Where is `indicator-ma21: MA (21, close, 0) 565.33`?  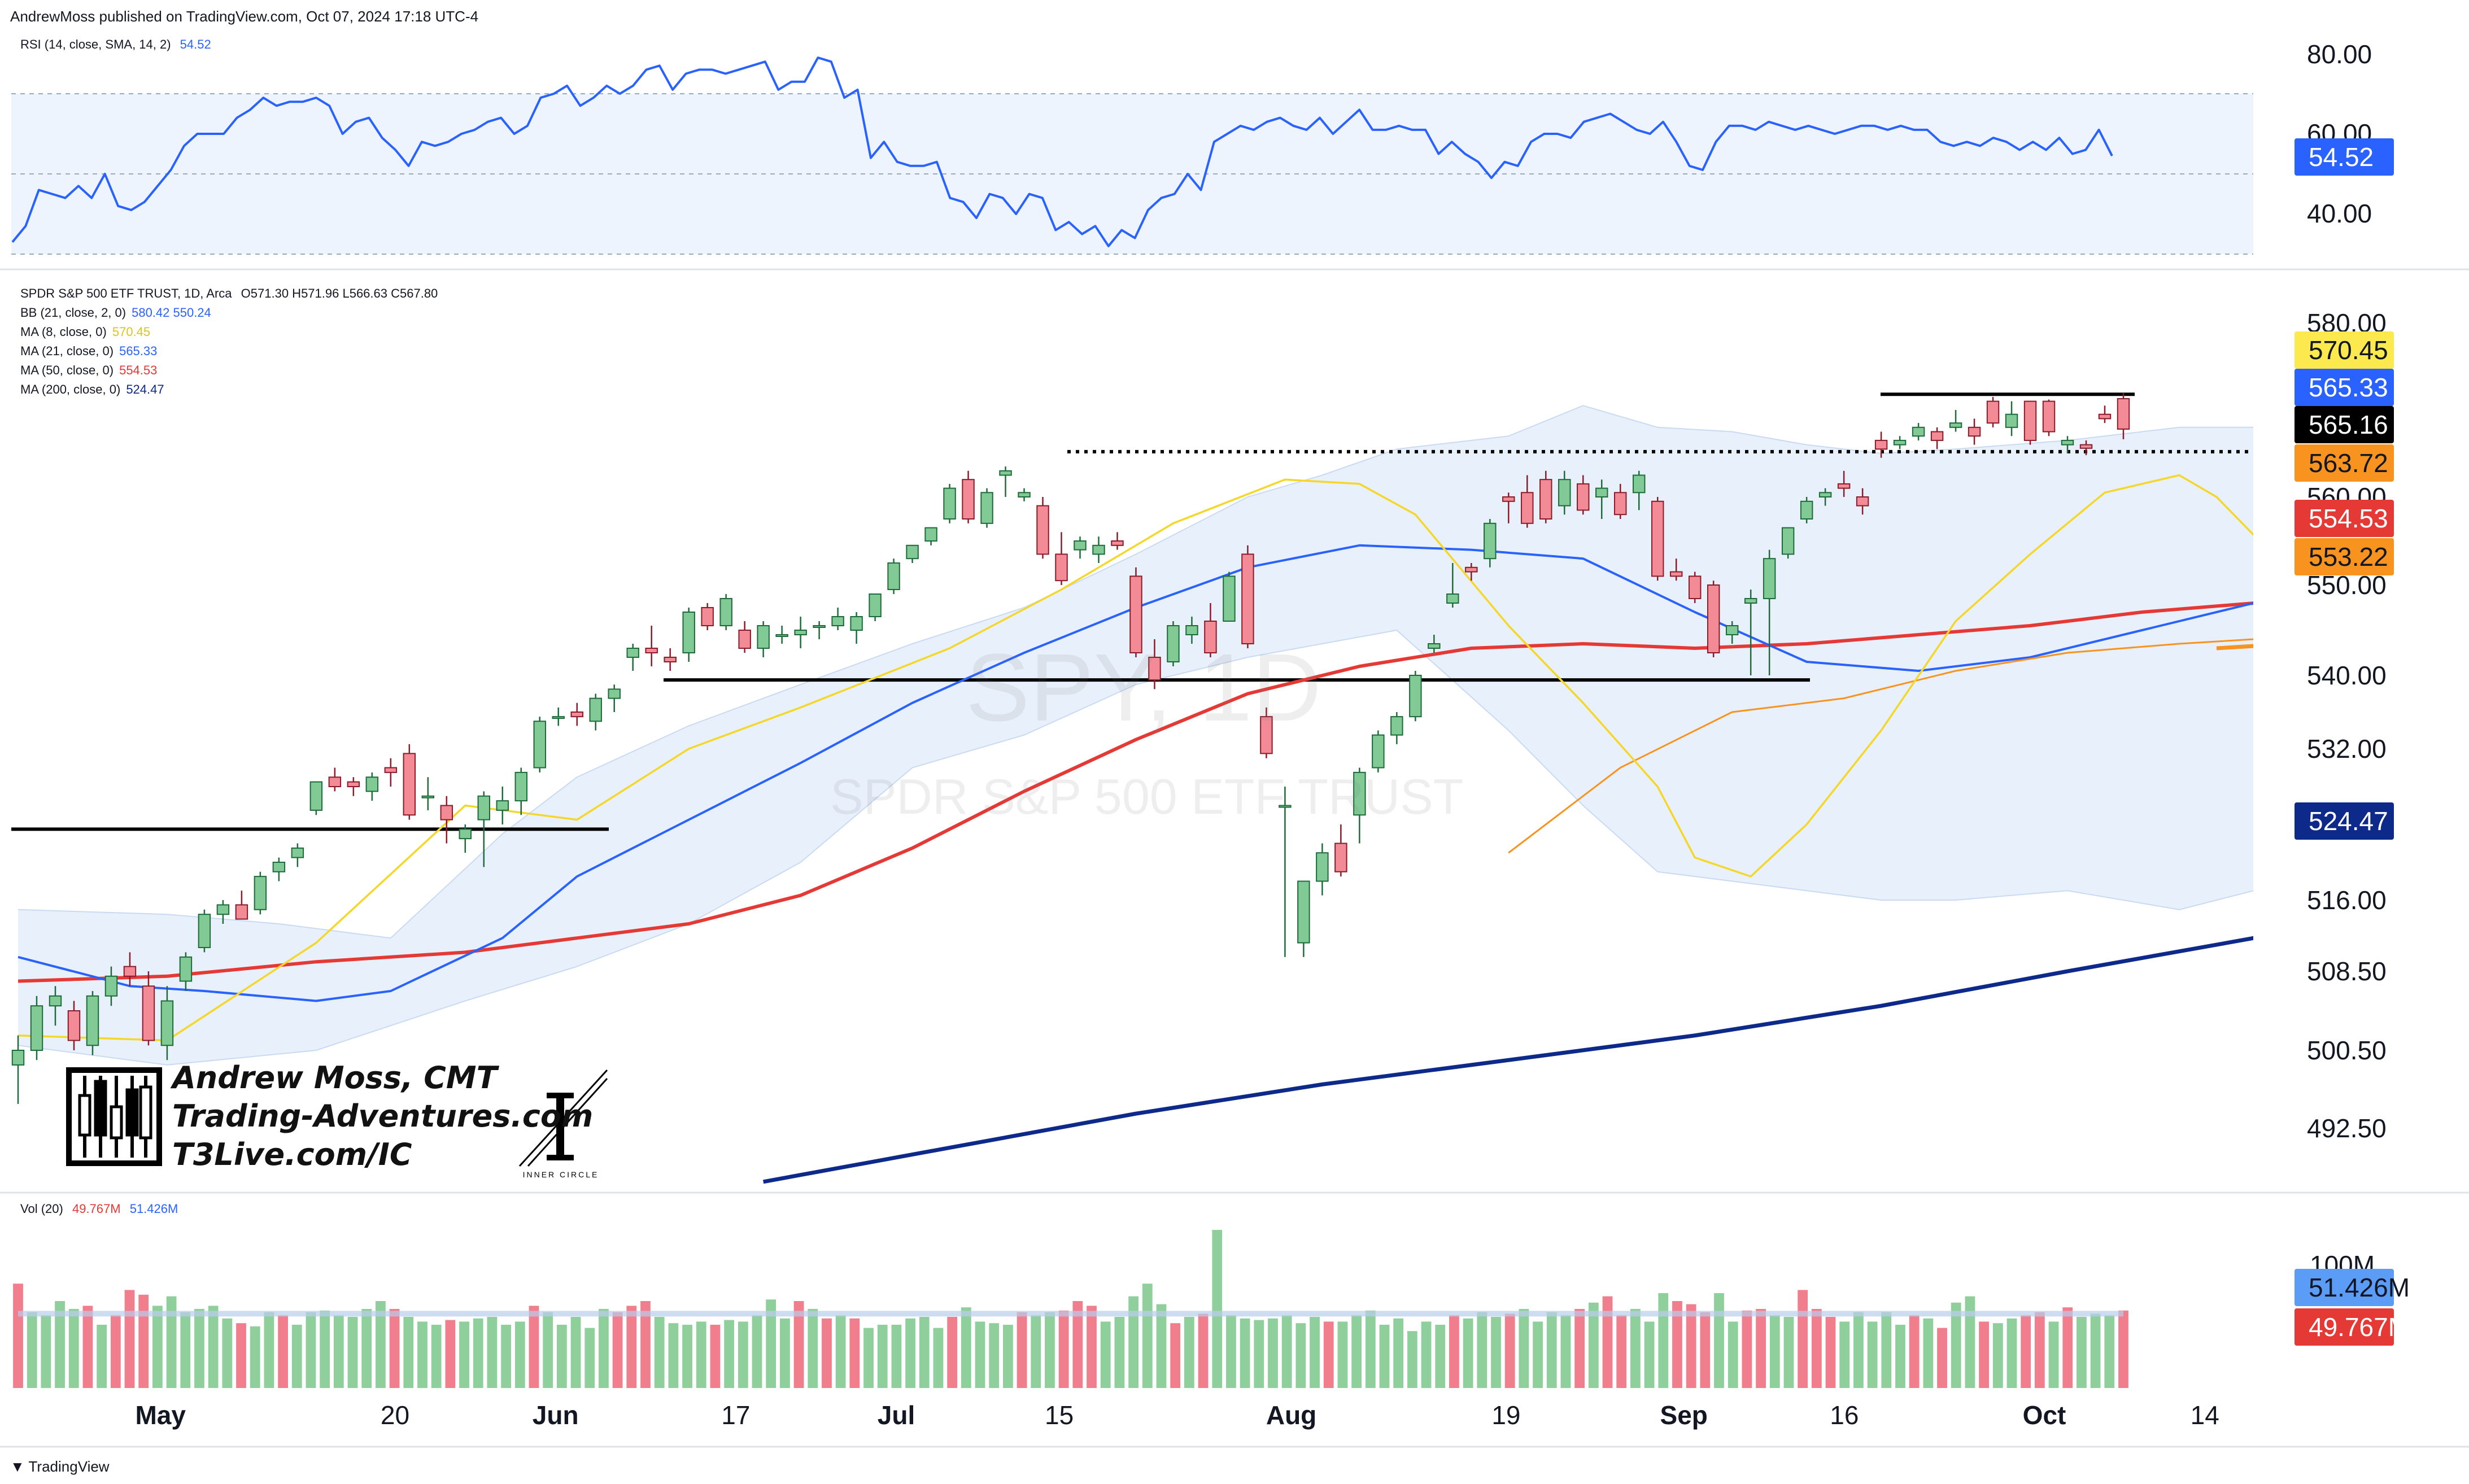 indicator-ma21: MA (21, close, 0) 565.33 is located at coordinates (229, 351).